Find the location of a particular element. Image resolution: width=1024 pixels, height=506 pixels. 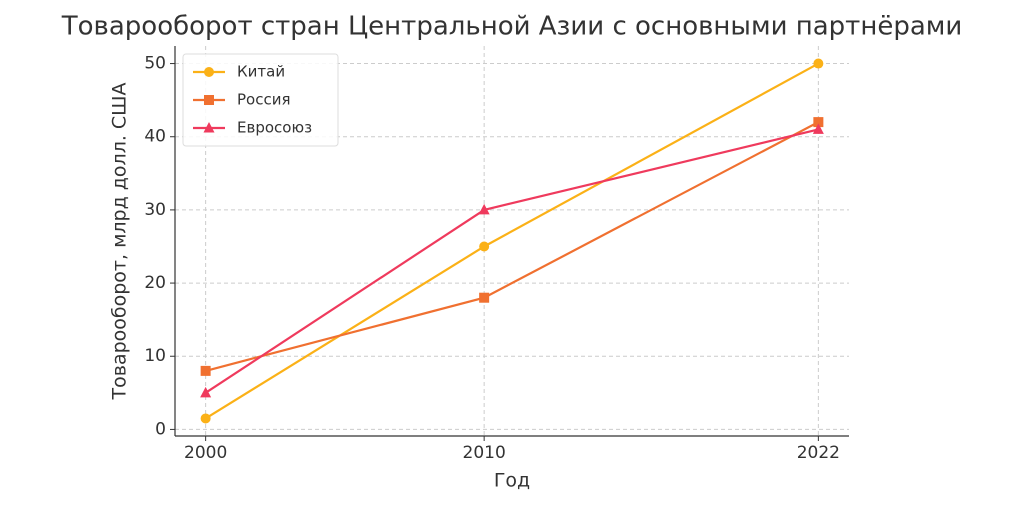

x-tick-label: 2010 is located at coordinates (484, 453).